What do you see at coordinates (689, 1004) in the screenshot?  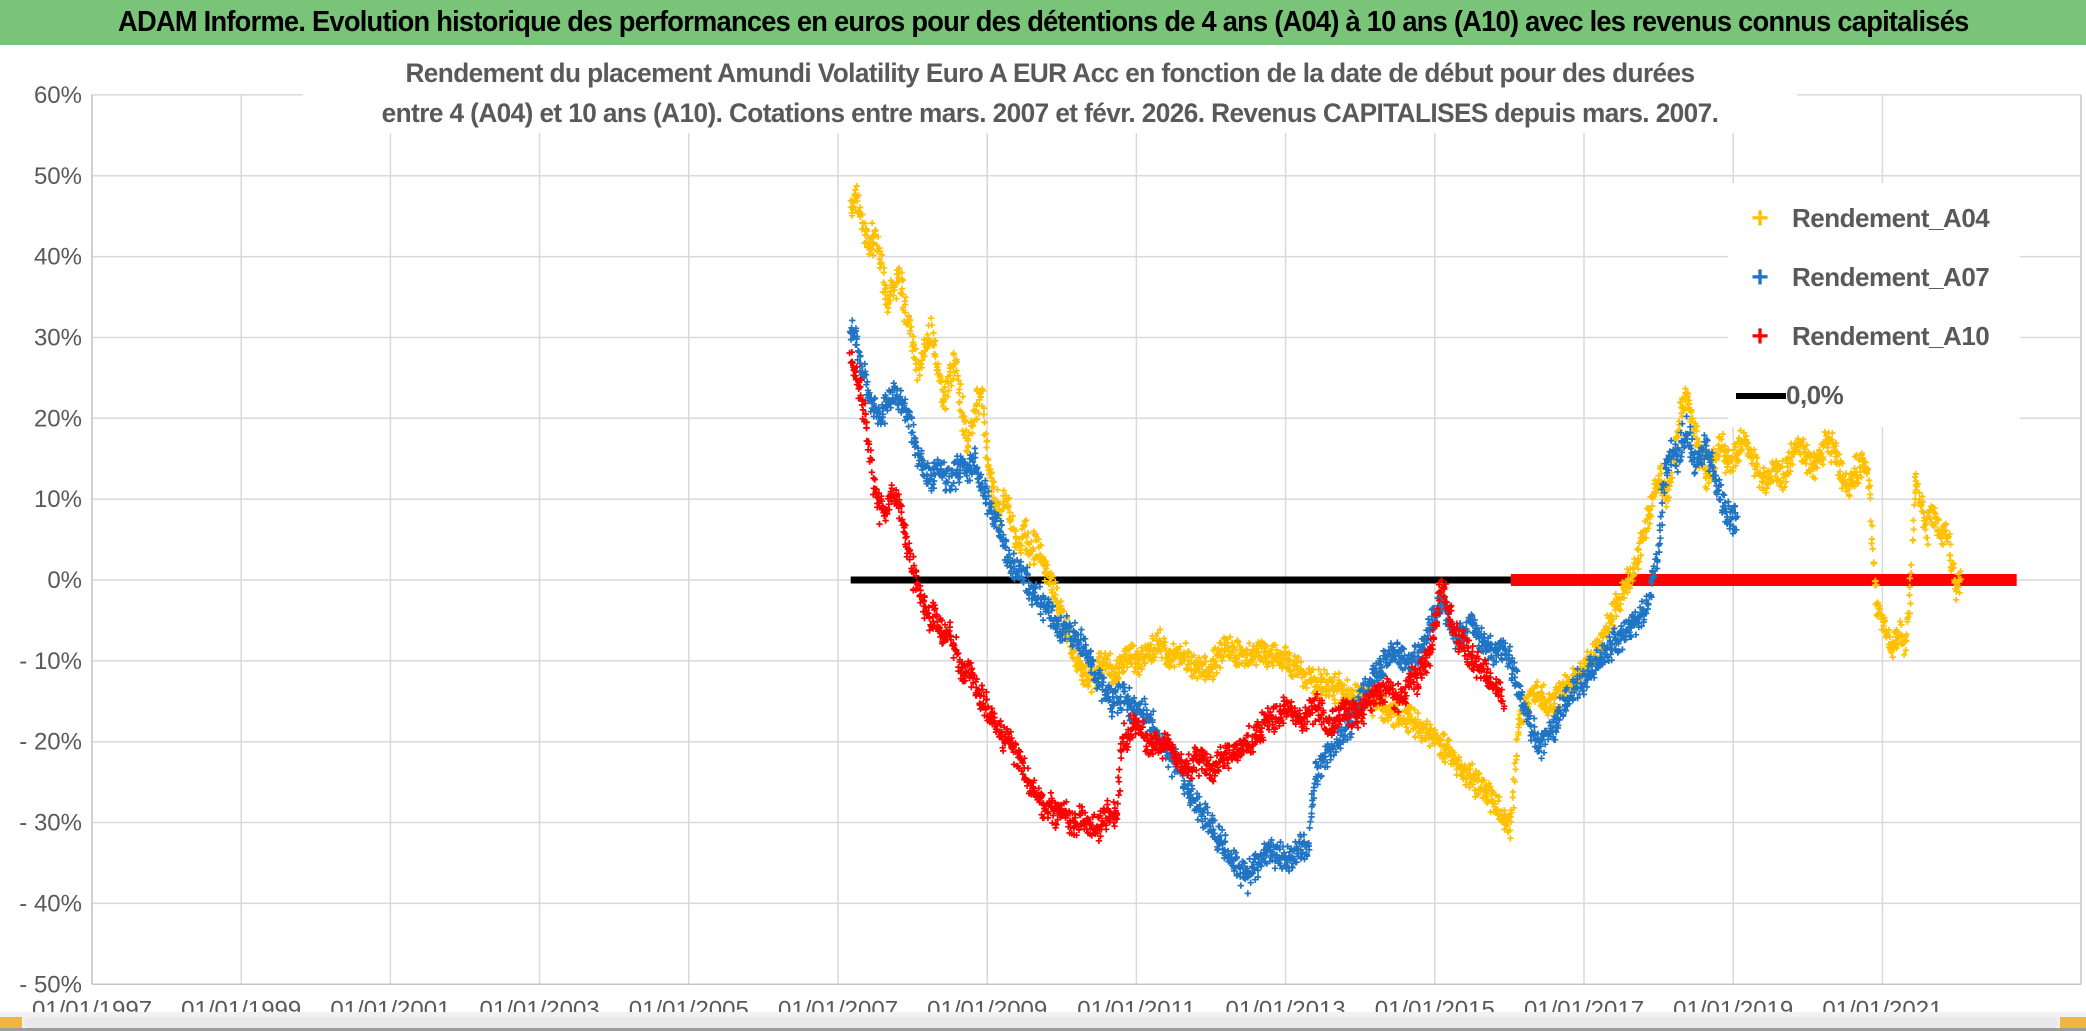 I see `x-axis-tick-label: 01/01/2005` at bounding box center [689, 1004].